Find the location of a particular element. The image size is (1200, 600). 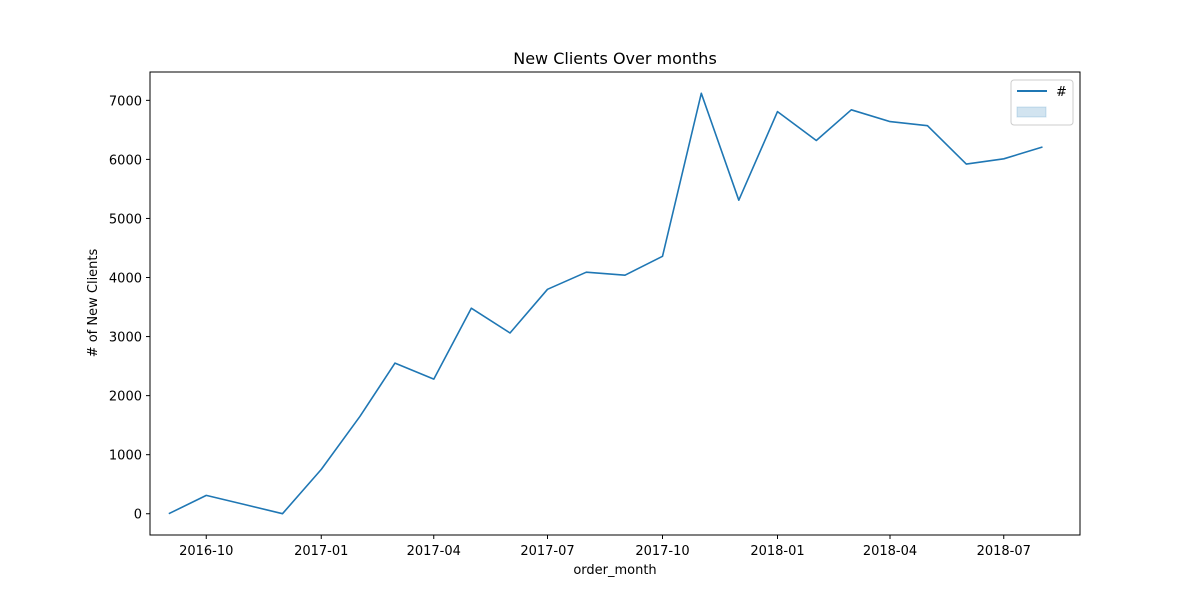

legend-band-swatch is located at coordinates (1031, 112).